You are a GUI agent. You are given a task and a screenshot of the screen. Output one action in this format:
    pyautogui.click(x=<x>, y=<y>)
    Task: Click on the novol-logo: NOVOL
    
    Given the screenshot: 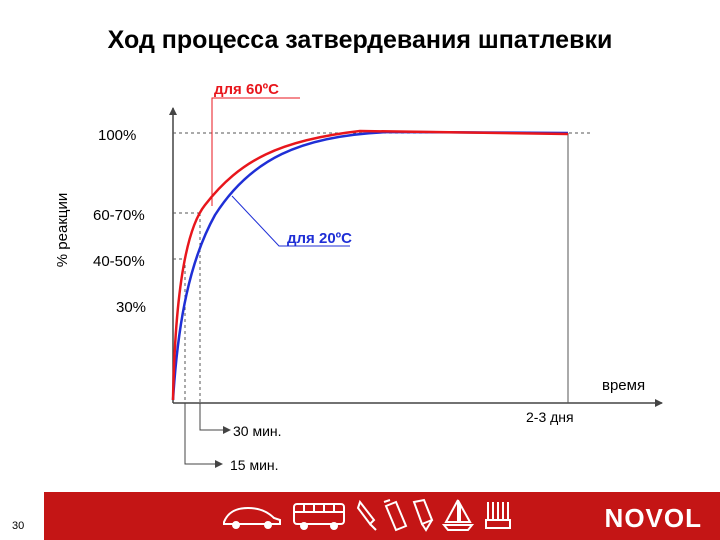 What is the action you would take?
    pyautogui.click(x=653, y=518)
    